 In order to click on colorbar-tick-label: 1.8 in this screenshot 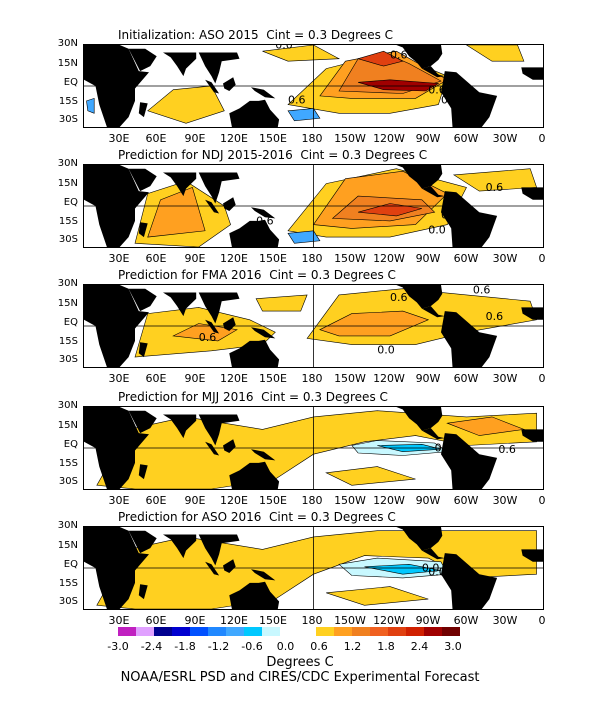, I will do `click(386, 646)`.